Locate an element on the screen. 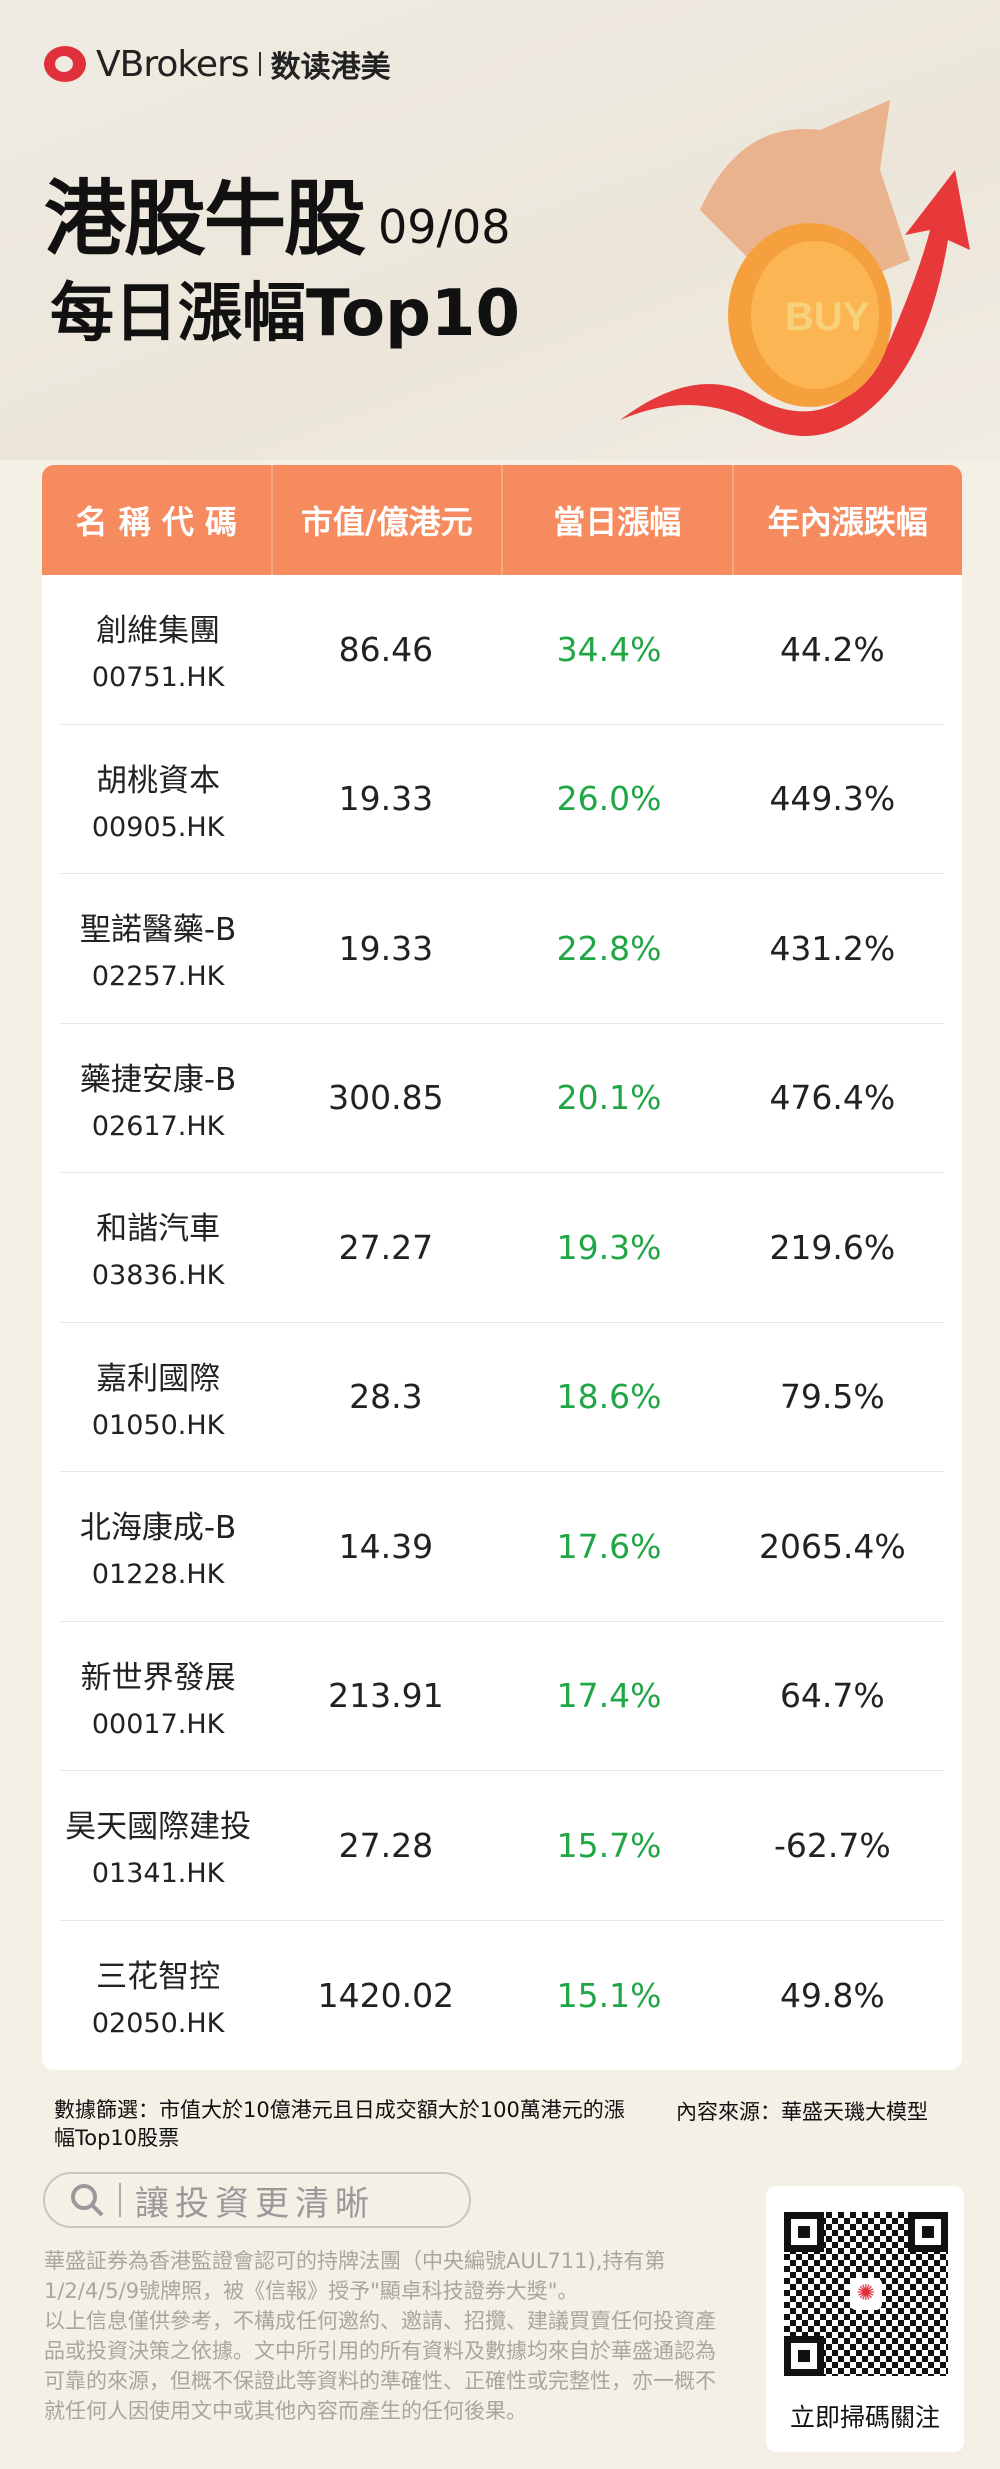 Image resolution: width=1000 pixels, height=2469 pixels. coin-label: BUY is located at coordinates (827, 317).